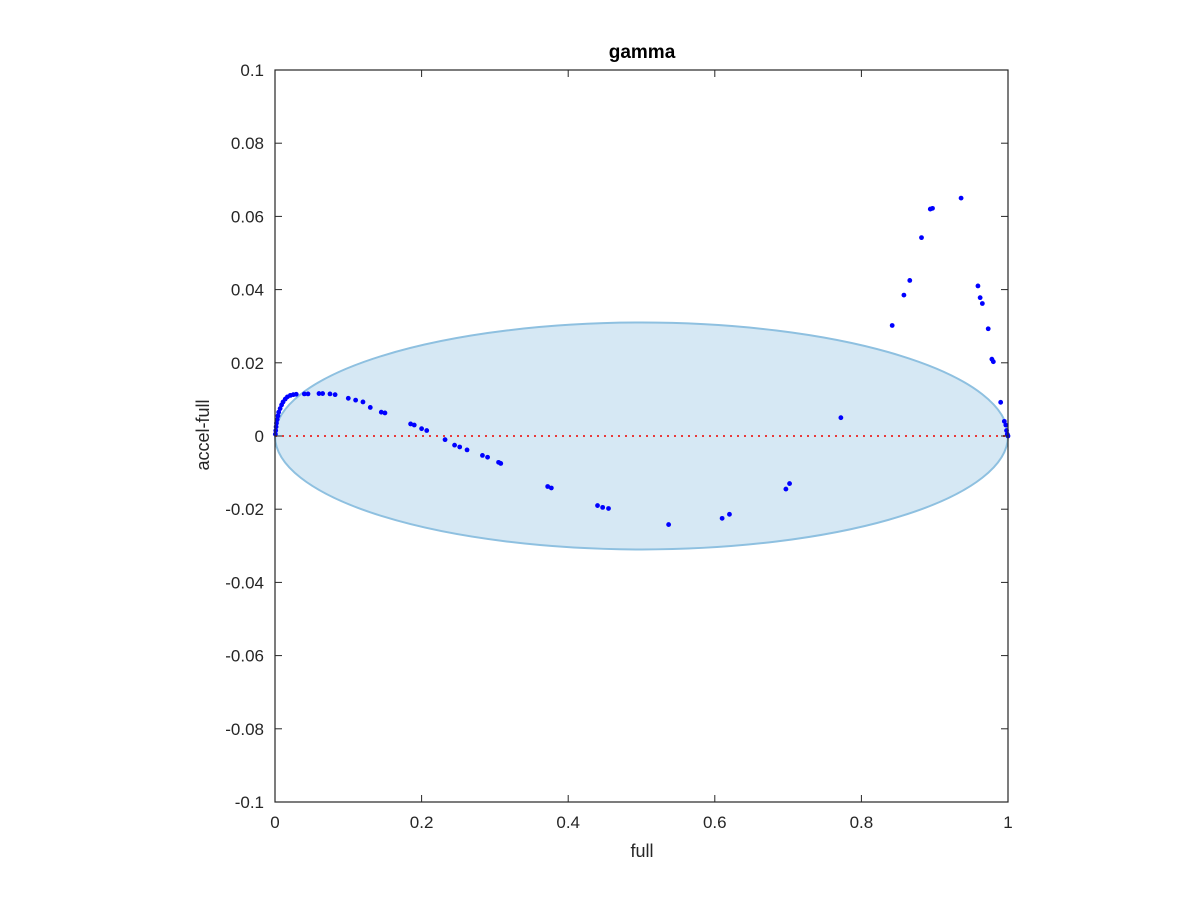 This screenshot has height=900, width=1200. What do you see at coordinates (203, 434) in the screenshot?
I see `y-axis-label: accel-full` at bounding box center [203, 434].